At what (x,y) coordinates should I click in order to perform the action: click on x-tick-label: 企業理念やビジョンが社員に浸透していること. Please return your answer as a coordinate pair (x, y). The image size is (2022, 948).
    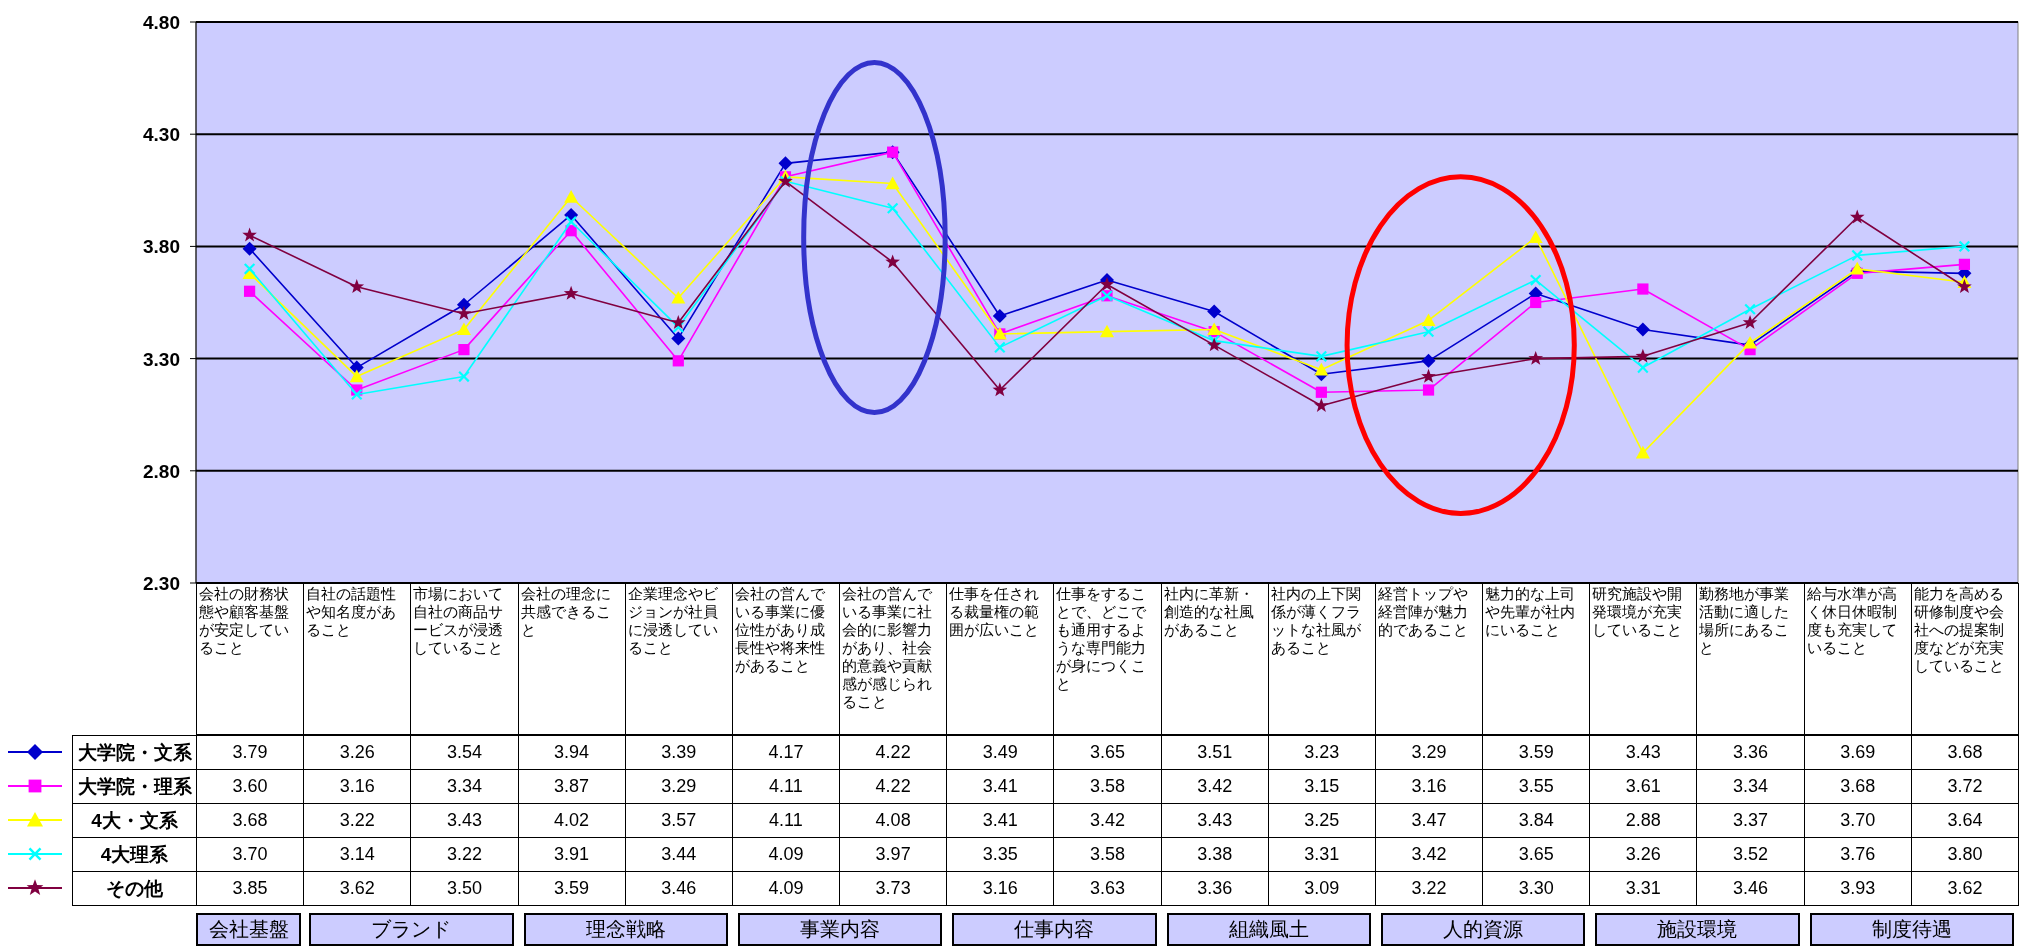
    Looking at the image, I should click on (678, 659).